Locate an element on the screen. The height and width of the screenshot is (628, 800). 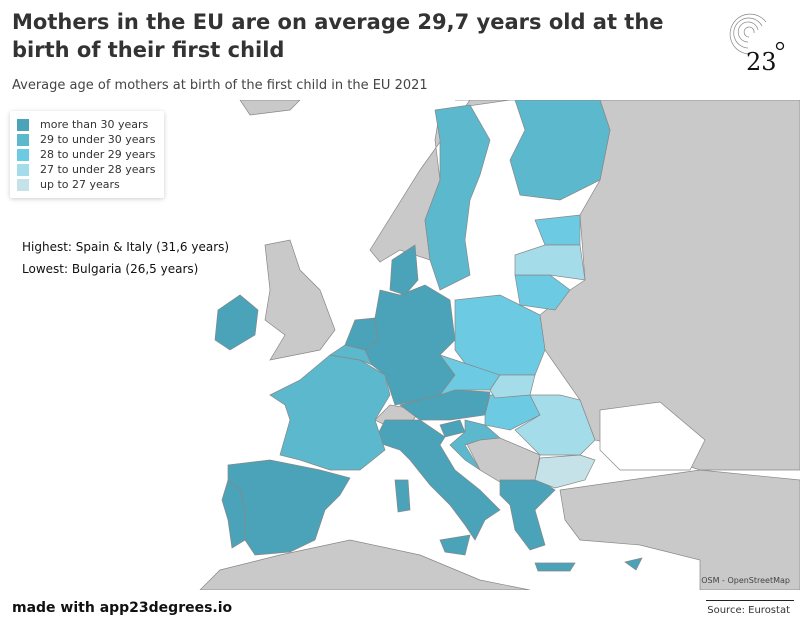
legend-item: 29 to under 30 years is located at coordinates (86, 139).